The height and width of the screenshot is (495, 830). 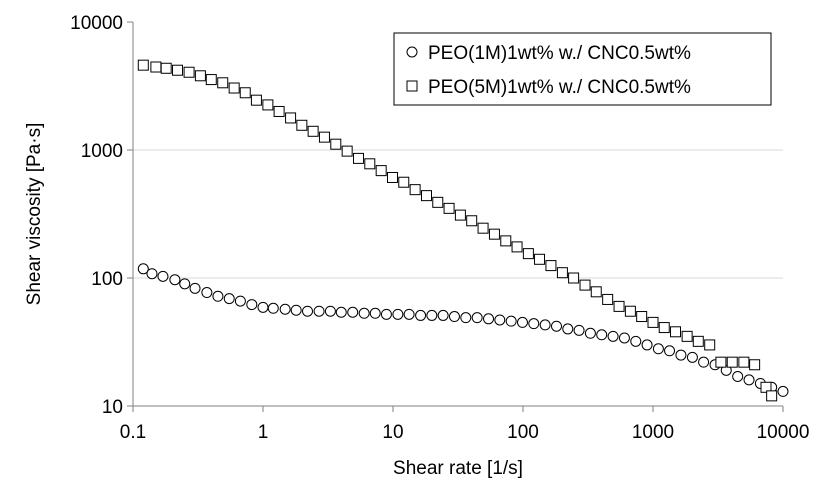 I want to click on x-tick-label: 10000, so click(x=783, y=432).